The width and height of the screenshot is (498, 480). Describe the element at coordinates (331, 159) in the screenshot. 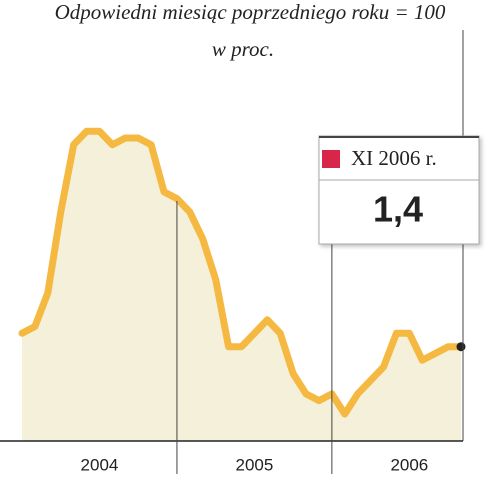

I see `annotation-marker` at that location.